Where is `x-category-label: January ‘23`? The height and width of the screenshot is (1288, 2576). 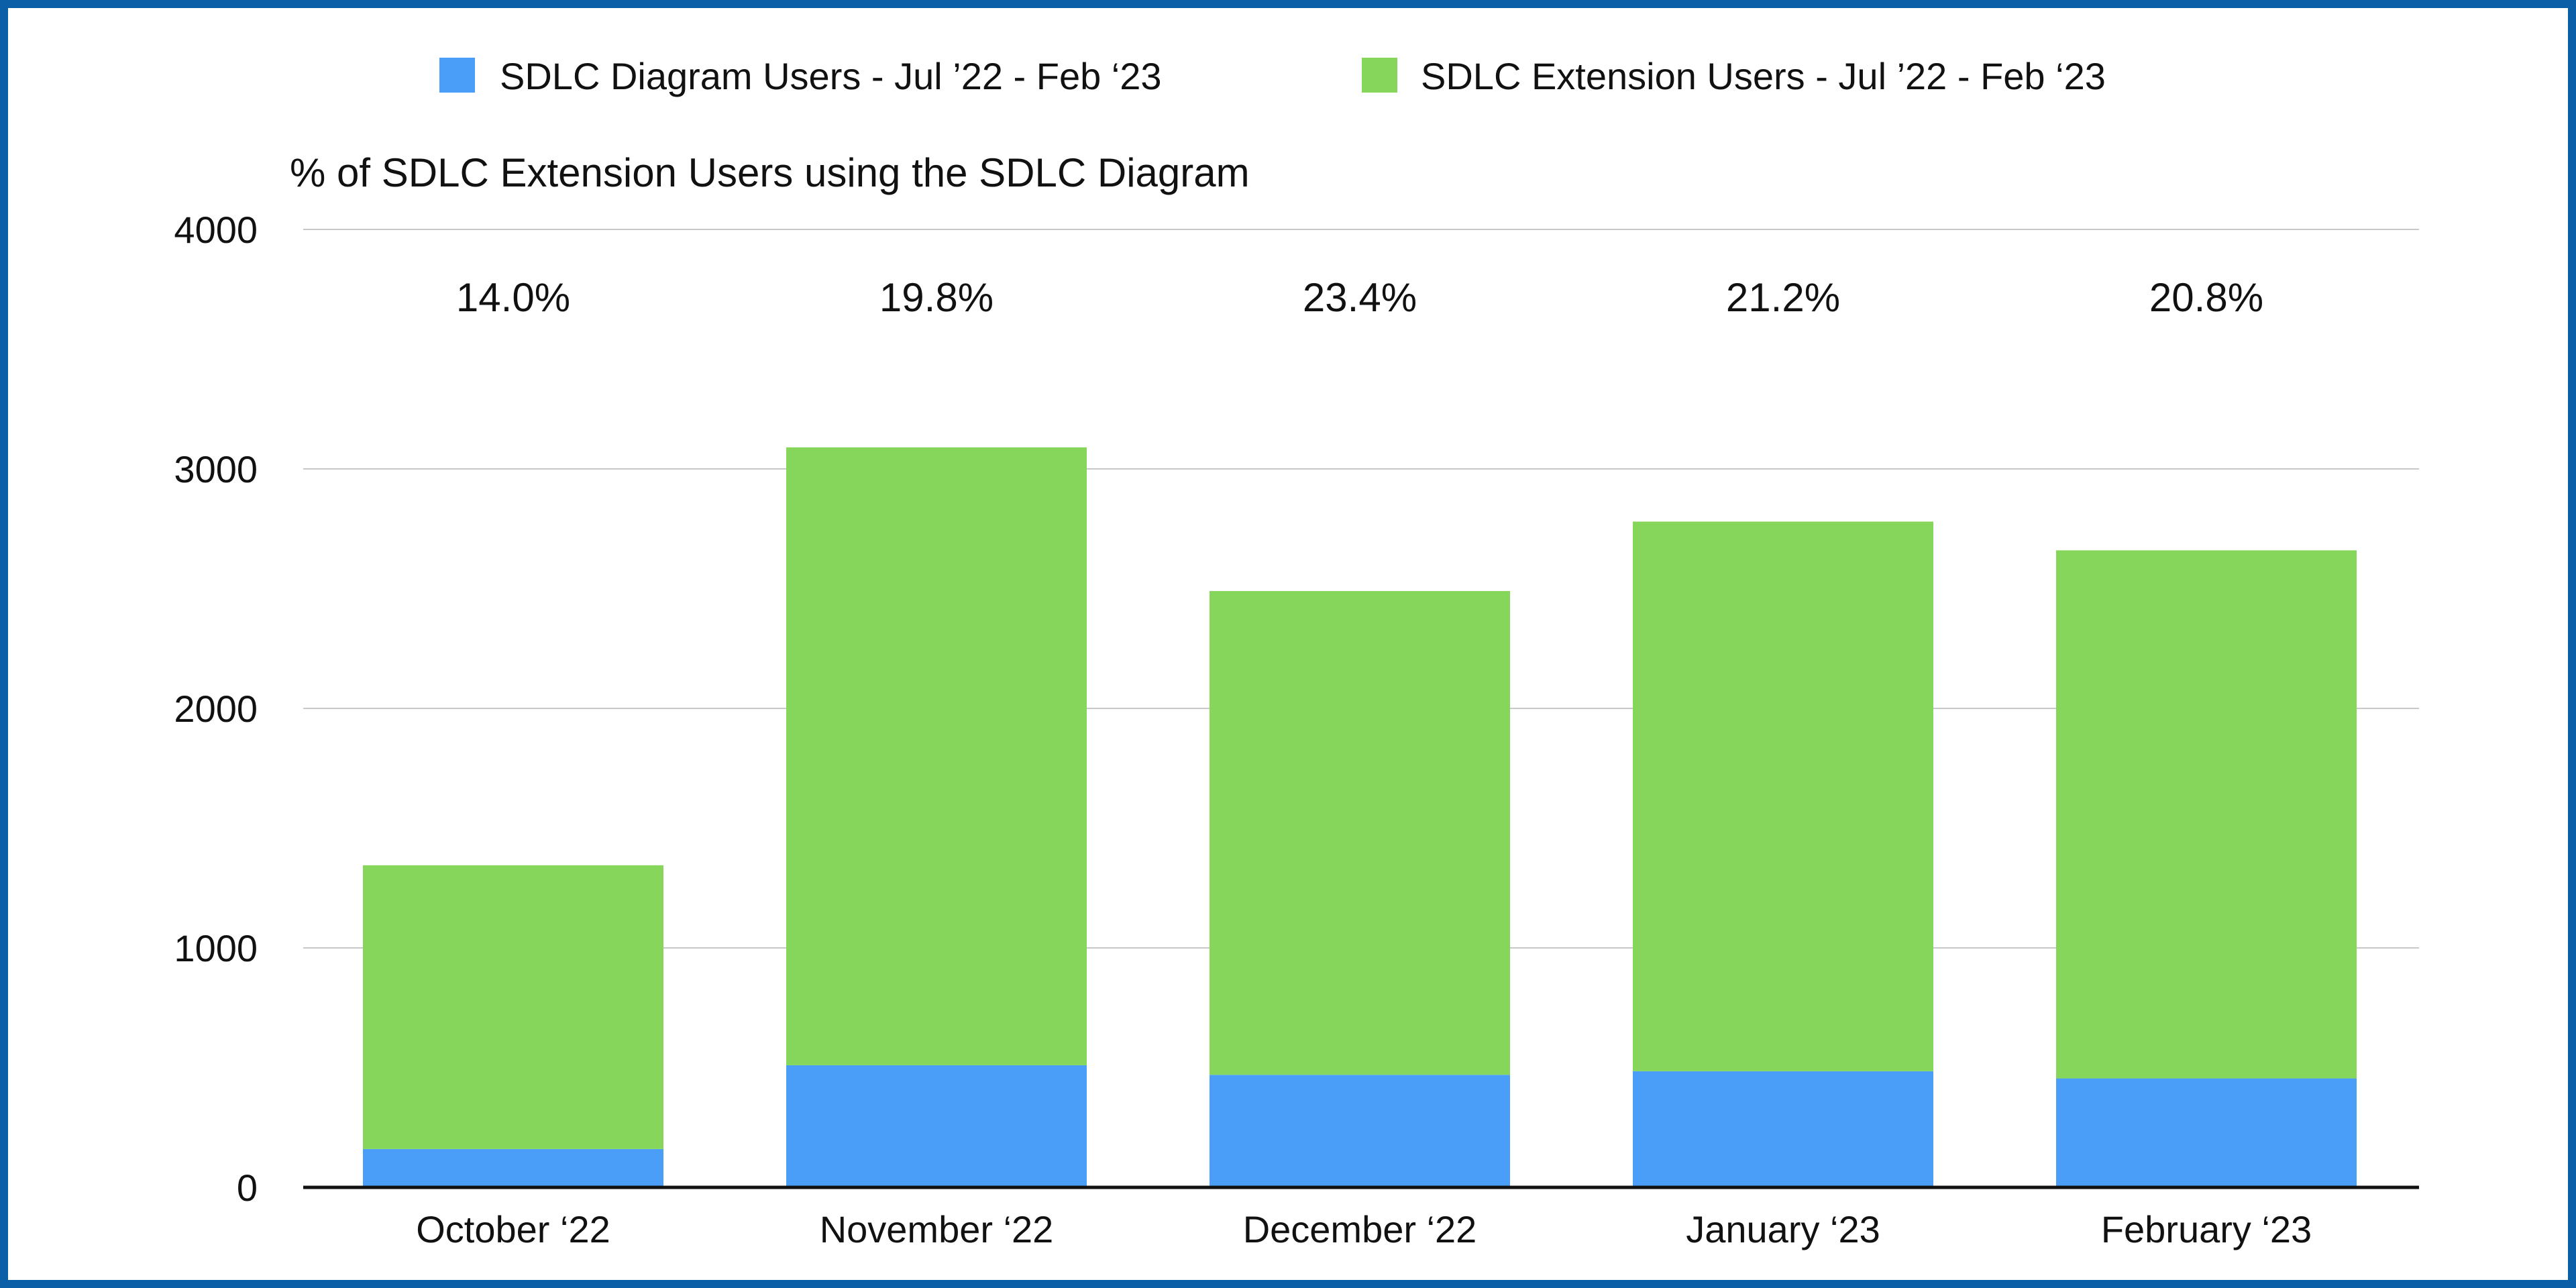
x-category-label: January ‘23 is located at coordinates (1783, 1229).